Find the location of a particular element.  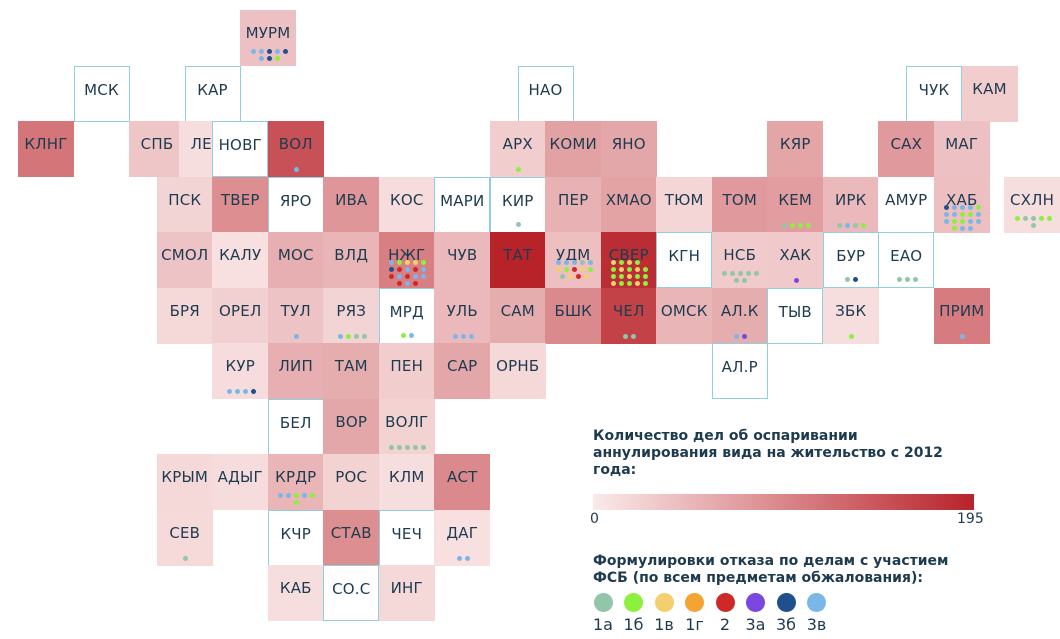

region-tile-chuv: ЧУВ is located at coordinates (462, 260).